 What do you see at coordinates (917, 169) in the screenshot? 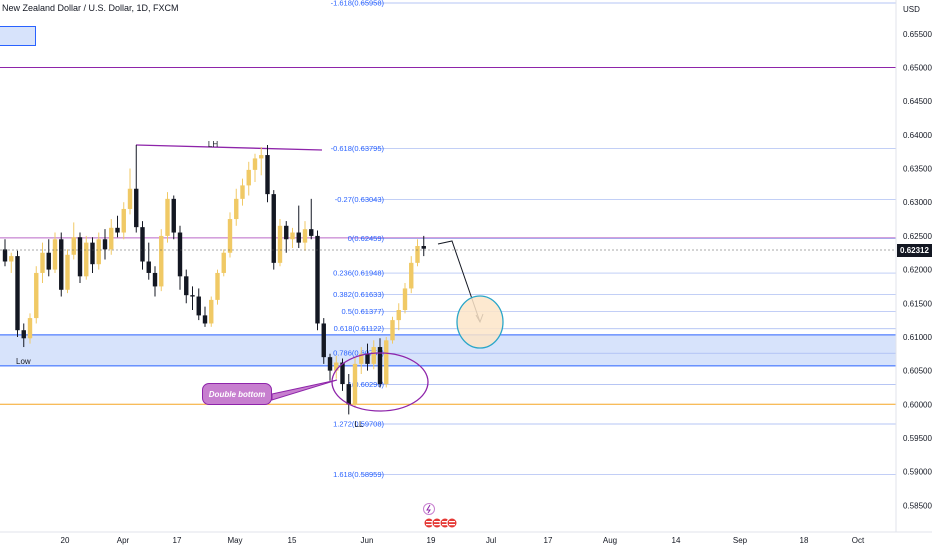
I see `price-axis-tick: 0.63500` at bounding box center [917, 169].